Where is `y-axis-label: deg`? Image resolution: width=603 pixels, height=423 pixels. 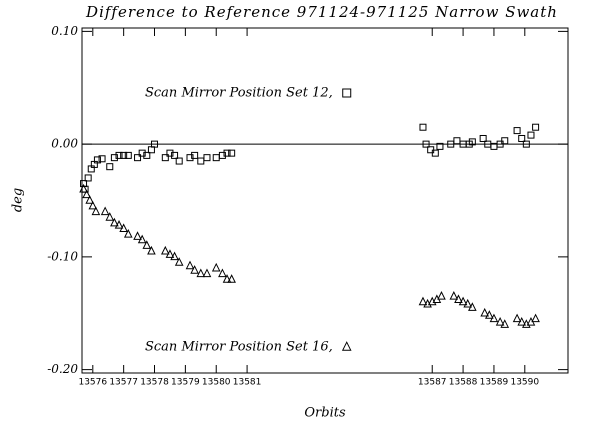
y-axis-label: deg is located at coordinates (18, 200).